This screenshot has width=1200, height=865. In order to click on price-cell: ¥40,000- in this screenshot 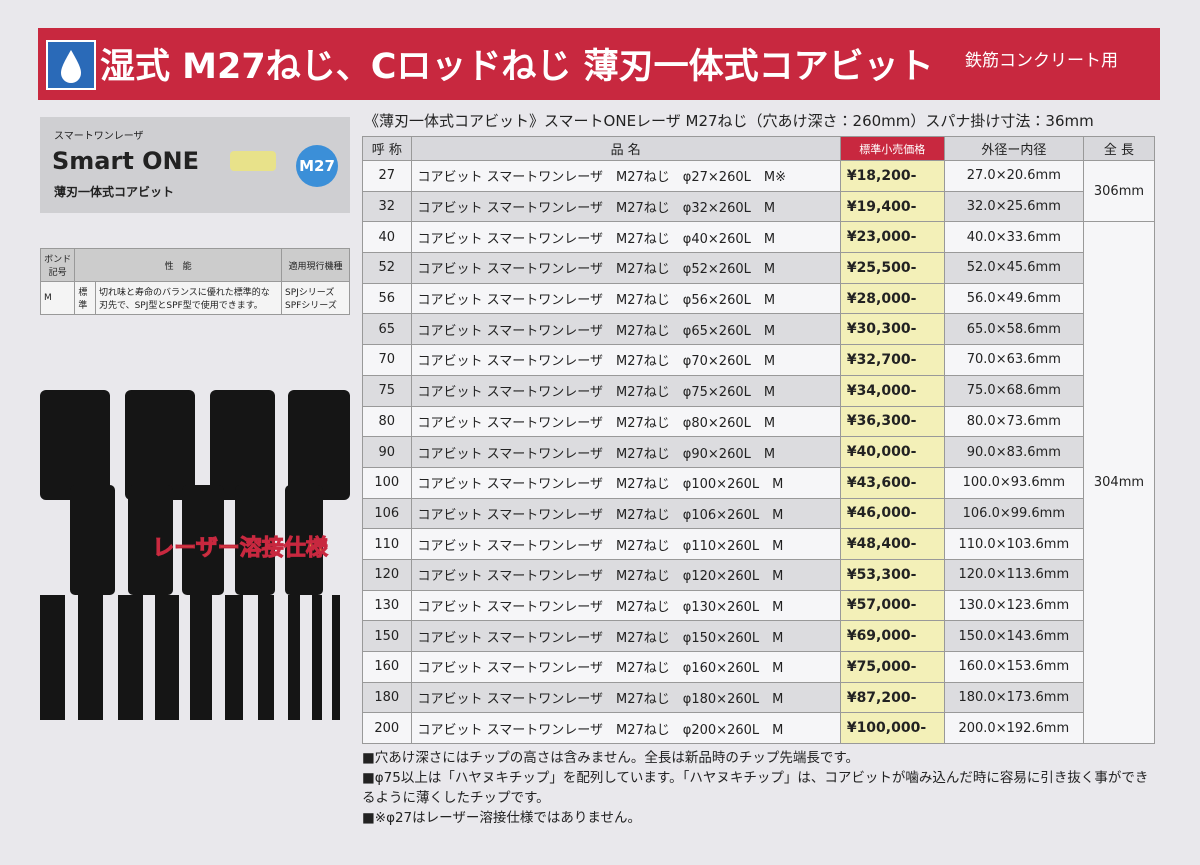, I will do `click(892, 452)`.